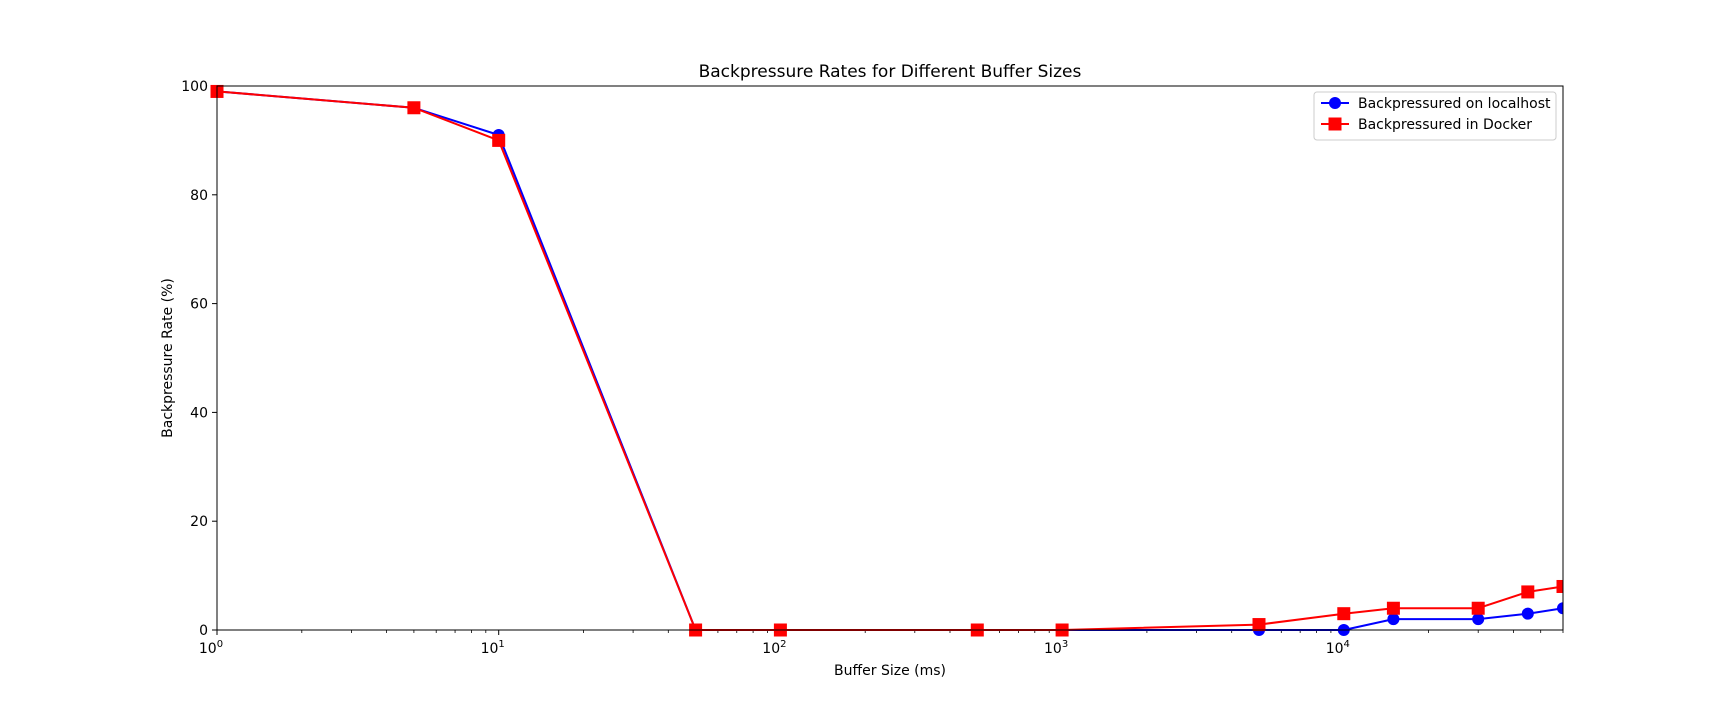  What do you see at coordinates (199, 522) in the screenshot?
I see `y-tick-label: 20` at bounding box center [199, 522].